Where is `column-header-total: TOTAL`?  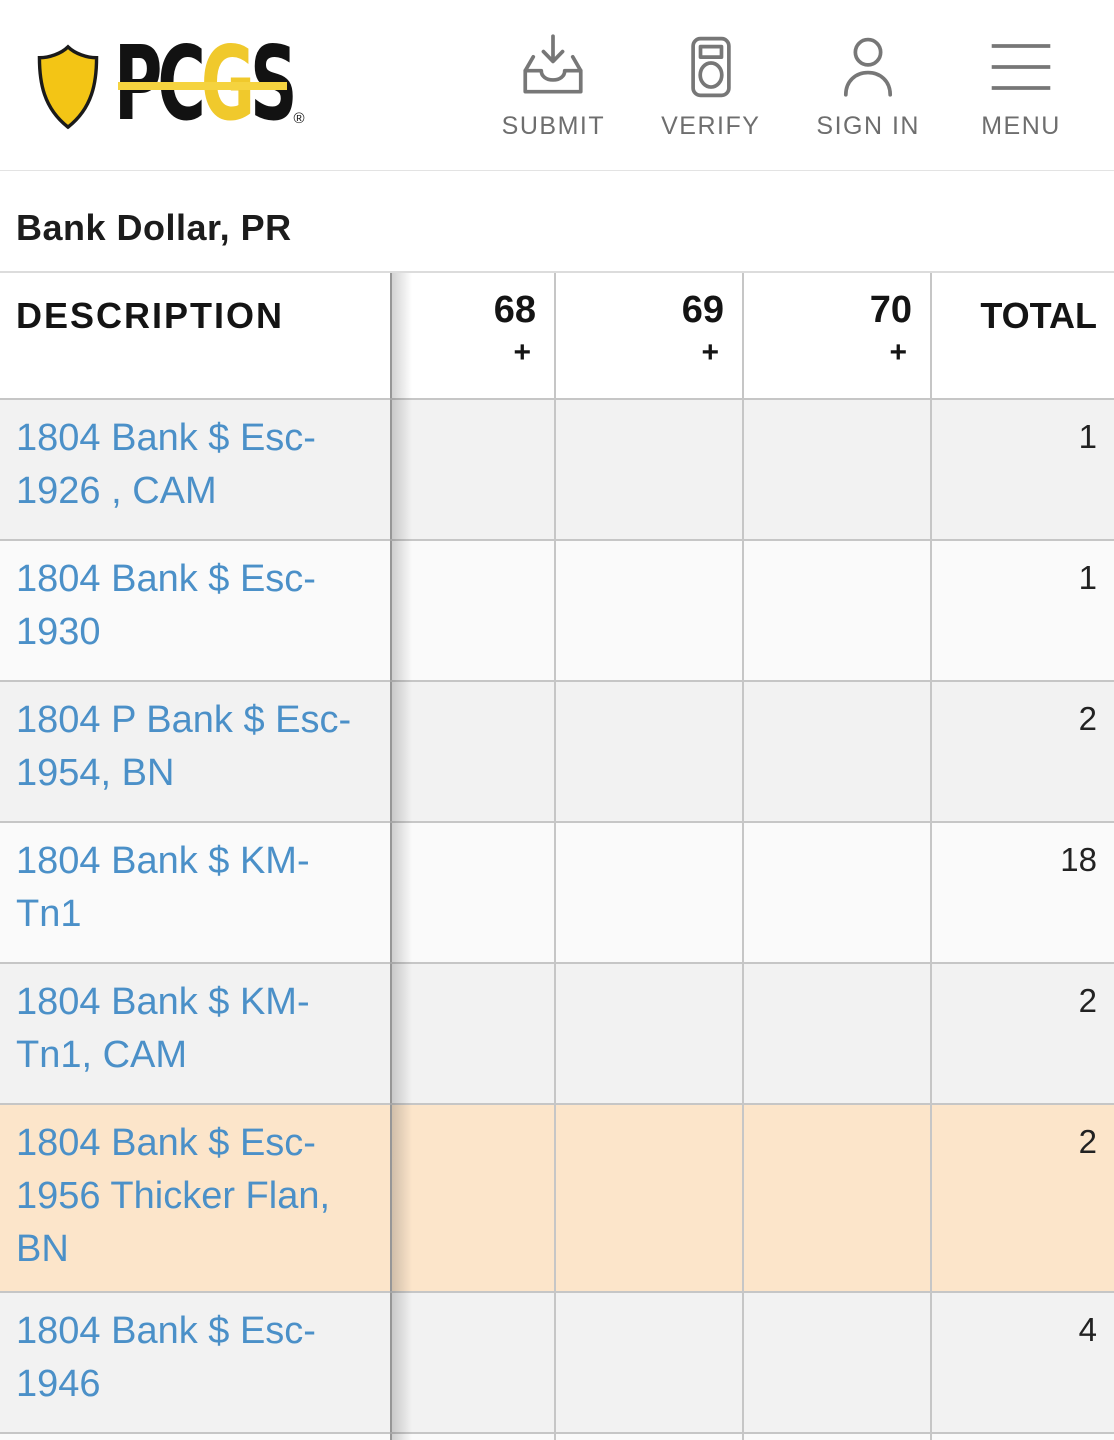
column-header-total: TOTAL is located at coordinates (1022, 335).